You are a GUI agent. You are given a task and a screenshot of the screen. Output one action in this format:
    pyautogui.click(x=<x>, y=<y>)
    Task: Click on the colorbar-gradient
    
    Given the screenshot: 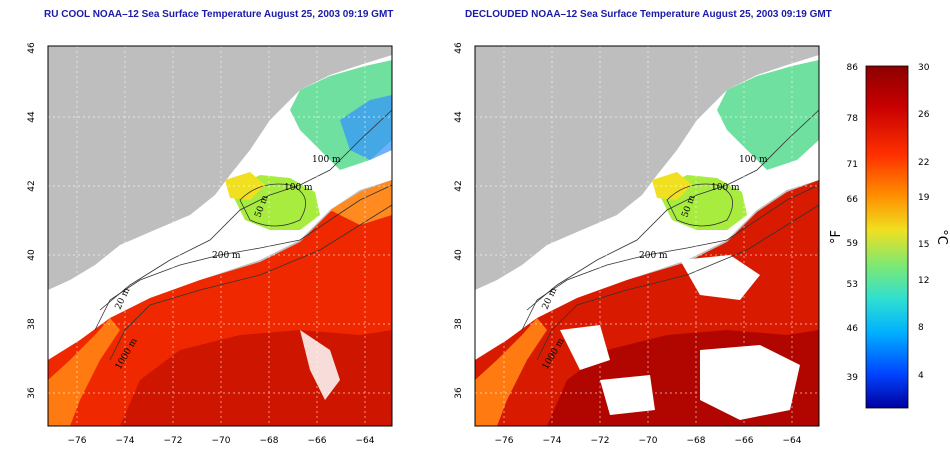 What is the action you would take?
    pyautogui.click(x=887, y=237)
    